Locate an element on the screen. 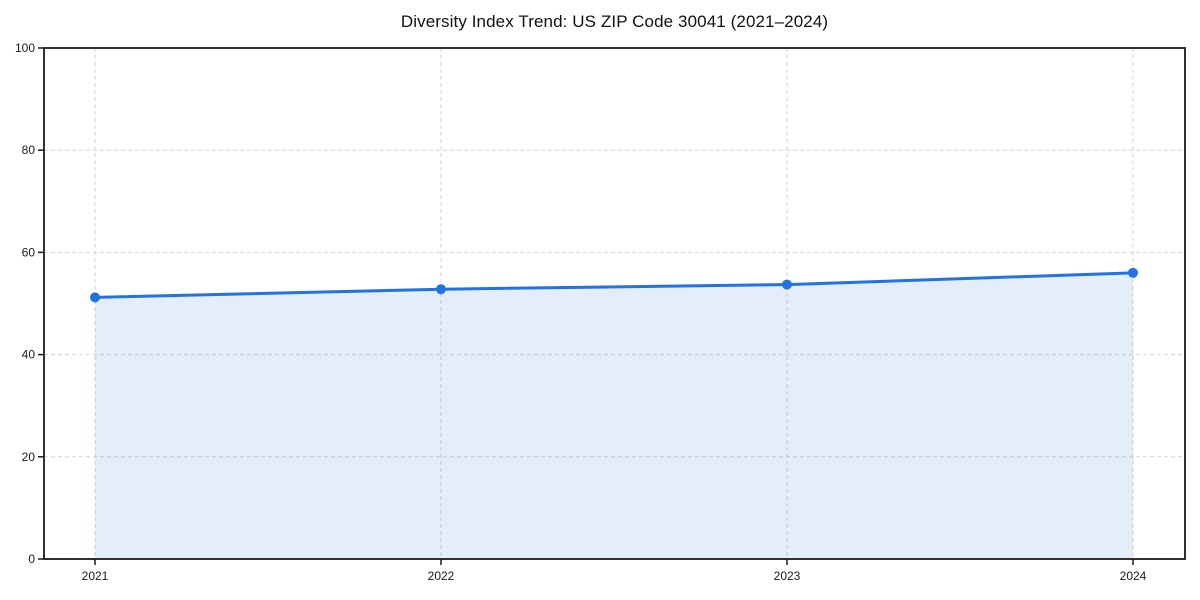 The width and height of the screenshot is (1200, 600). data-point-2023 is located at coordinates (787, 284).